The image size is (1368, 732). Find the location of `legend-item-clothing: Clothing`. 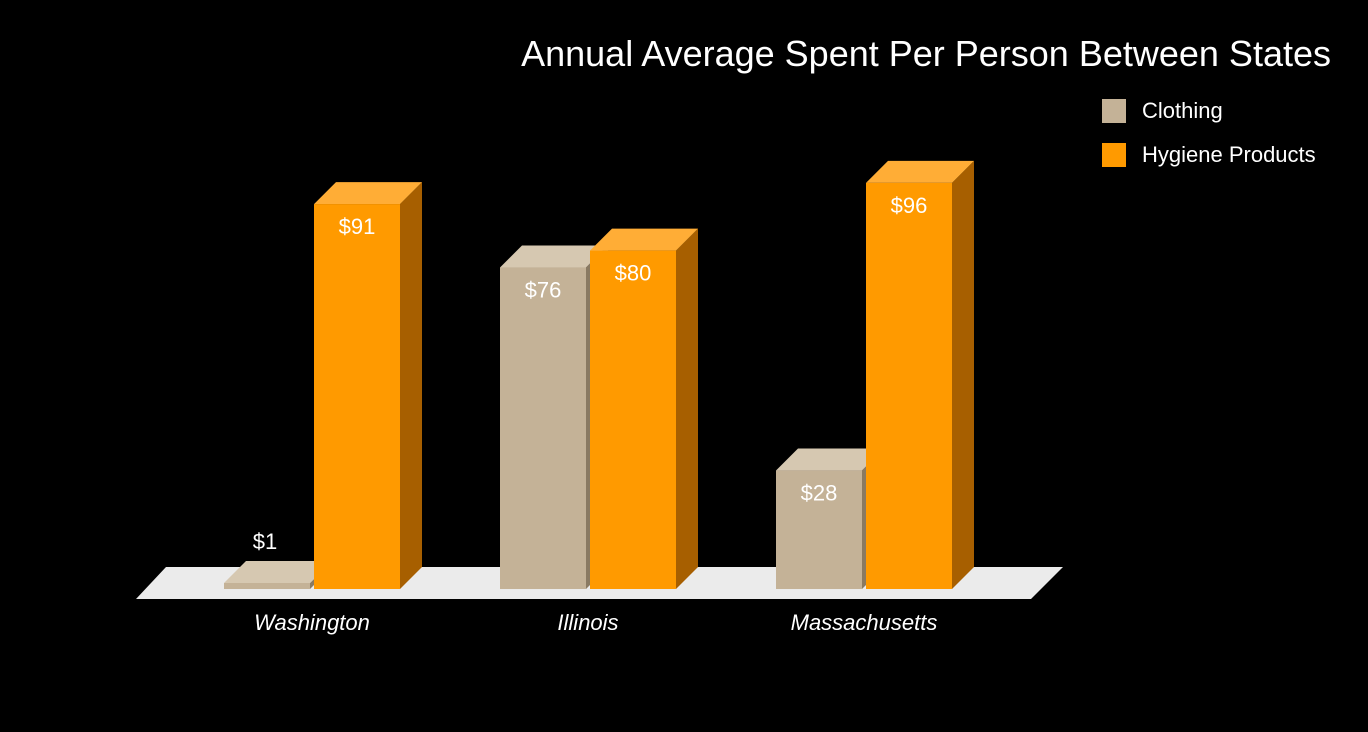

legend-item-clothing: Clothing is located at coordinates (1209, 111).